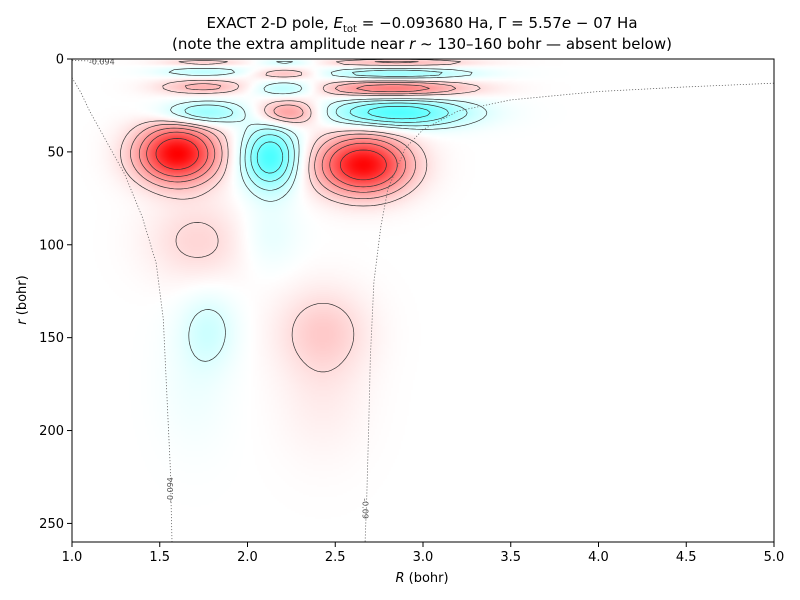 The width and height of the screenshot is (800, 600). What do you see at coordinates (51, 245) in the screenshot?
I see `y-tick-label: 100` at bounding box center [51, 245].